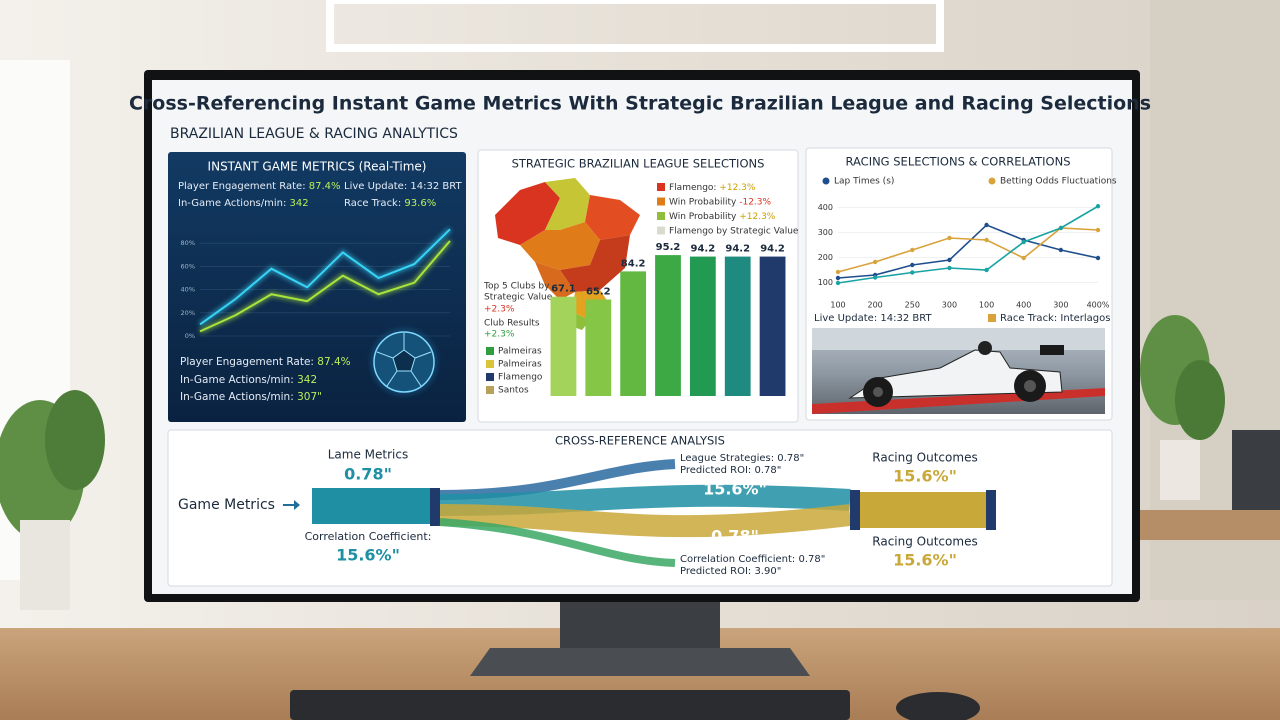 This screenshot has width=1280, height=720. What do you see at coordinates (265, 362) in the screenshot?
I see `footer-stat: Player Engagement Rate: 87.4%` at bounding box center [265, 362].